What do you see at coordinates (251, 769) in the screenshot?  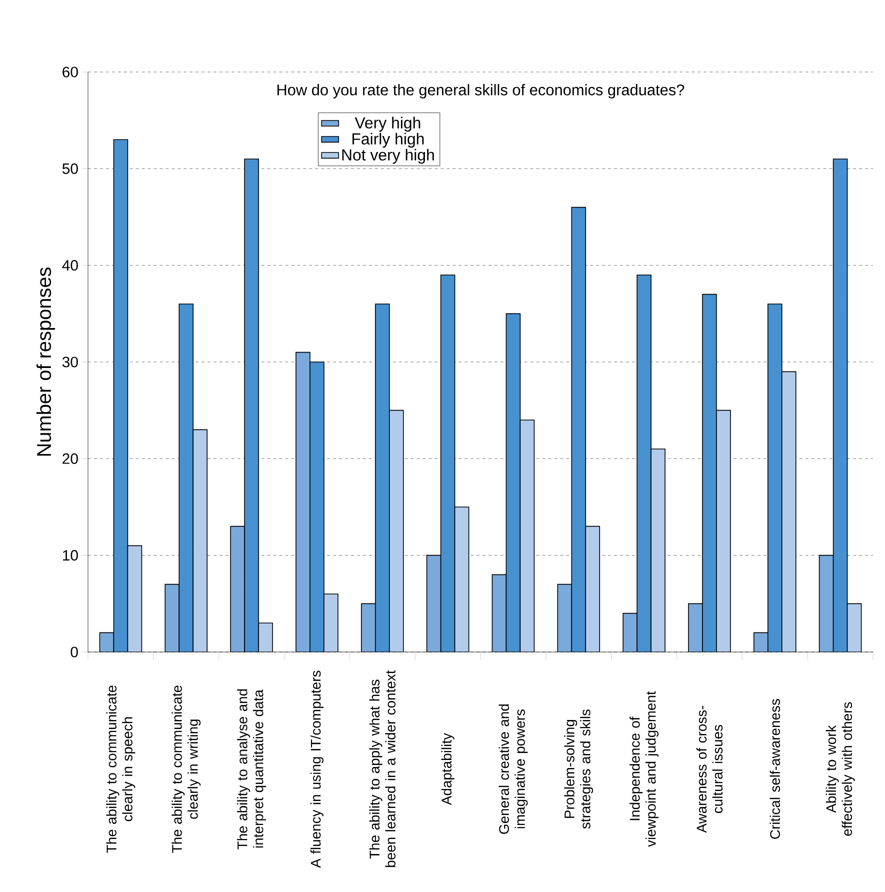 I see `x-tick-label: The ability to analyse and interpret quantitative data` at bounding box center [251, 769].